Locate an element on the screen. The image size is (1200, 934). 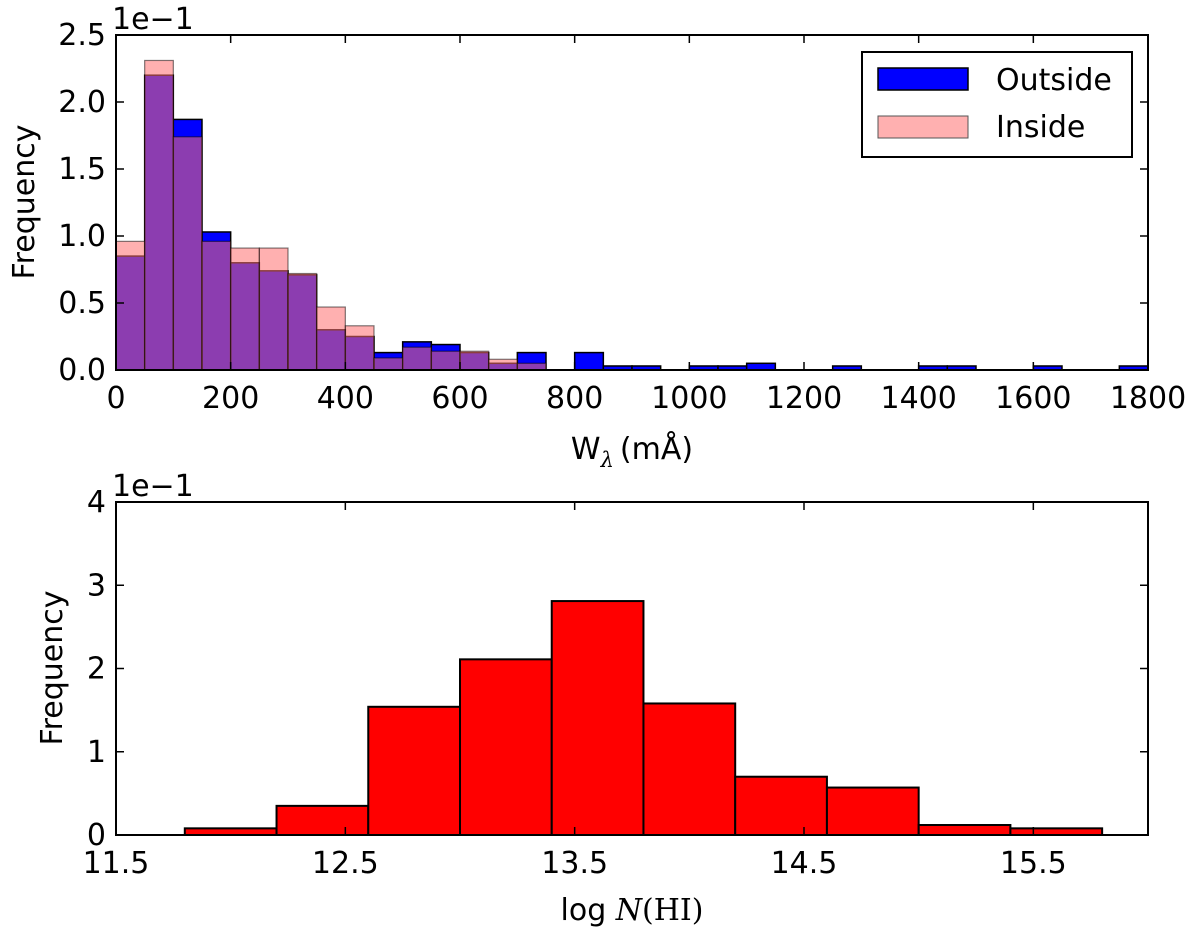
bottom-x-label-suffix: (HI) is located at coordinates (672, 910).